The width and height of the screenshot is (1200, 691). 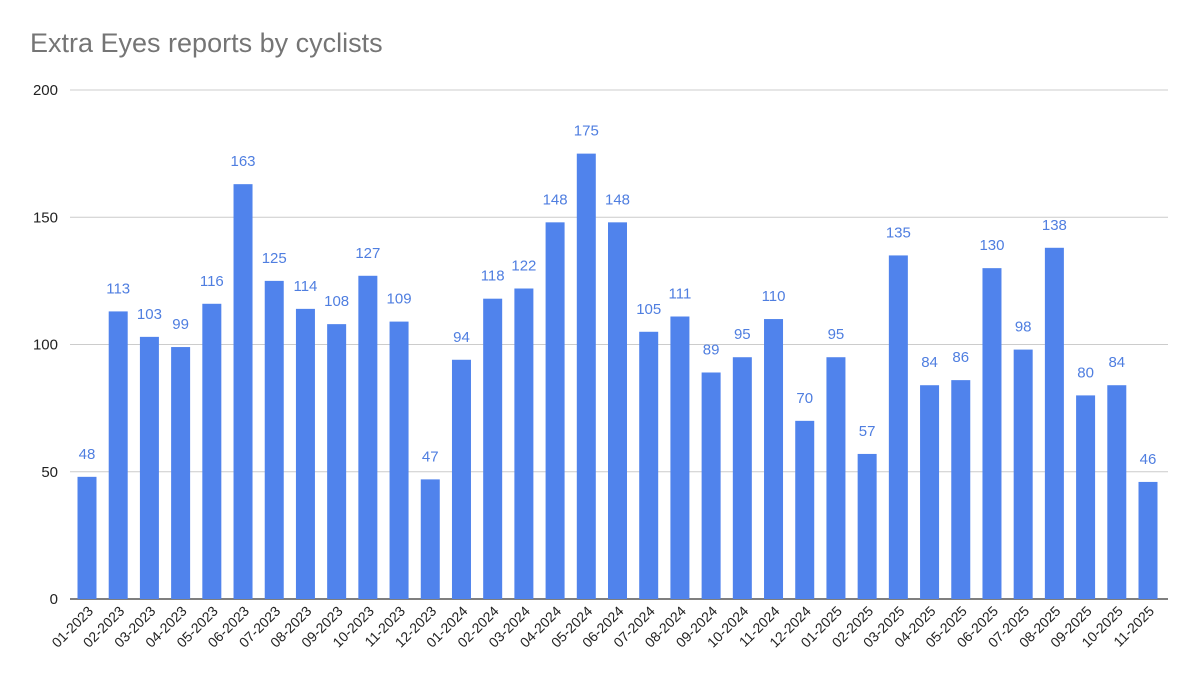 What do you see at coordinates (367, 253) in the screenshot?
I see `data-label: 127` at bounding box center [367, 253].